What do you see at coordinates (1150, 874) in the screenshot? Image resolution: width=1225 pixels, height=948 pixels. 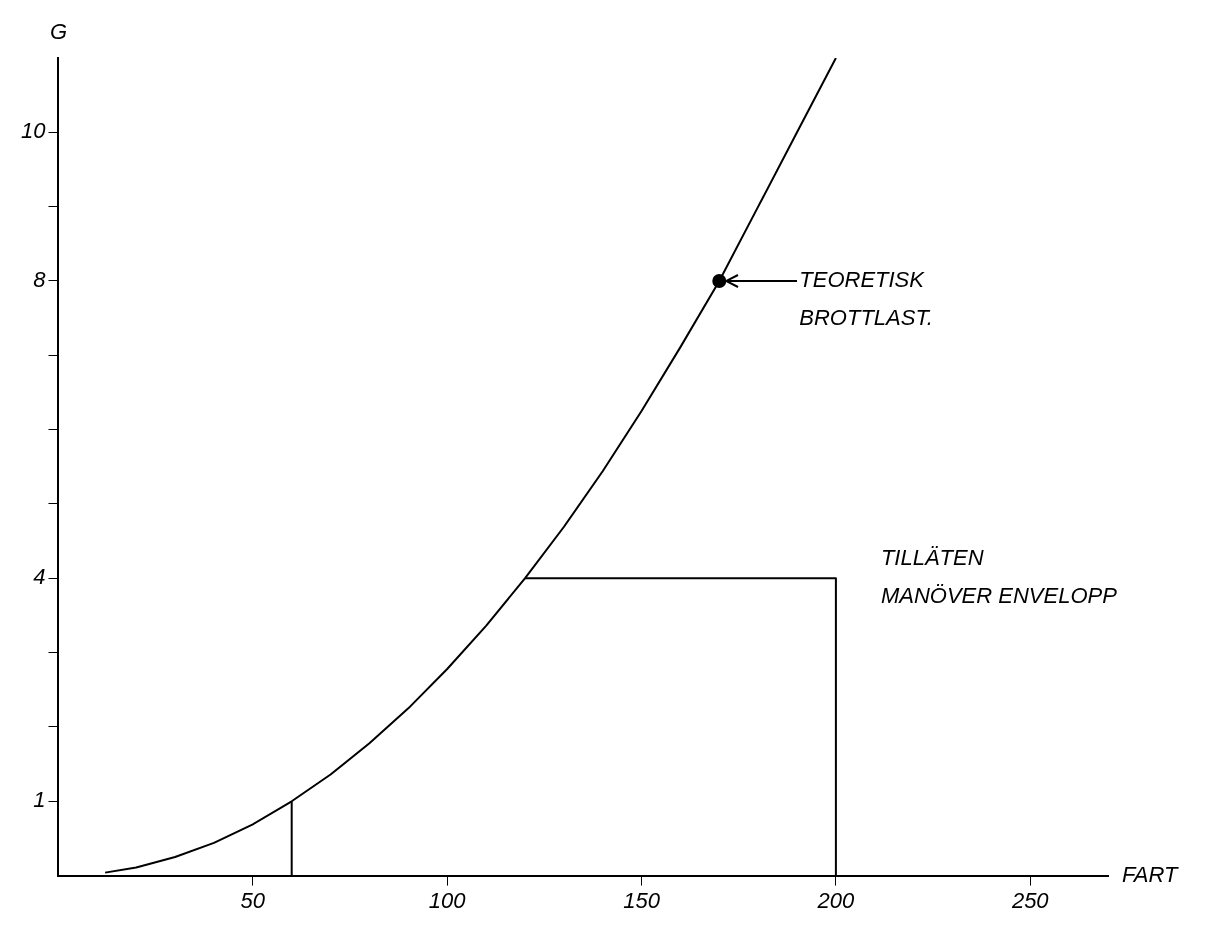 I see `x-axis-title: FART` at bounding box center [1150, 874].